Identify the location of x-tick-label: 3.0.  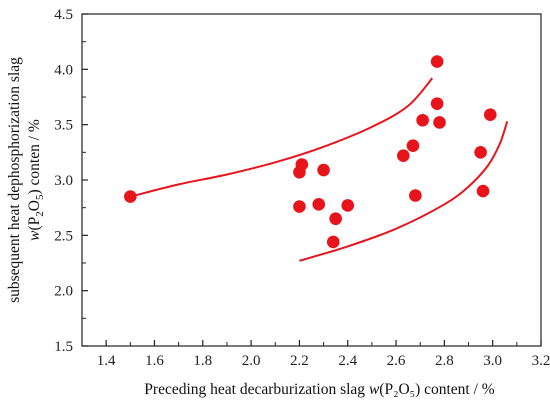
(492, 361).